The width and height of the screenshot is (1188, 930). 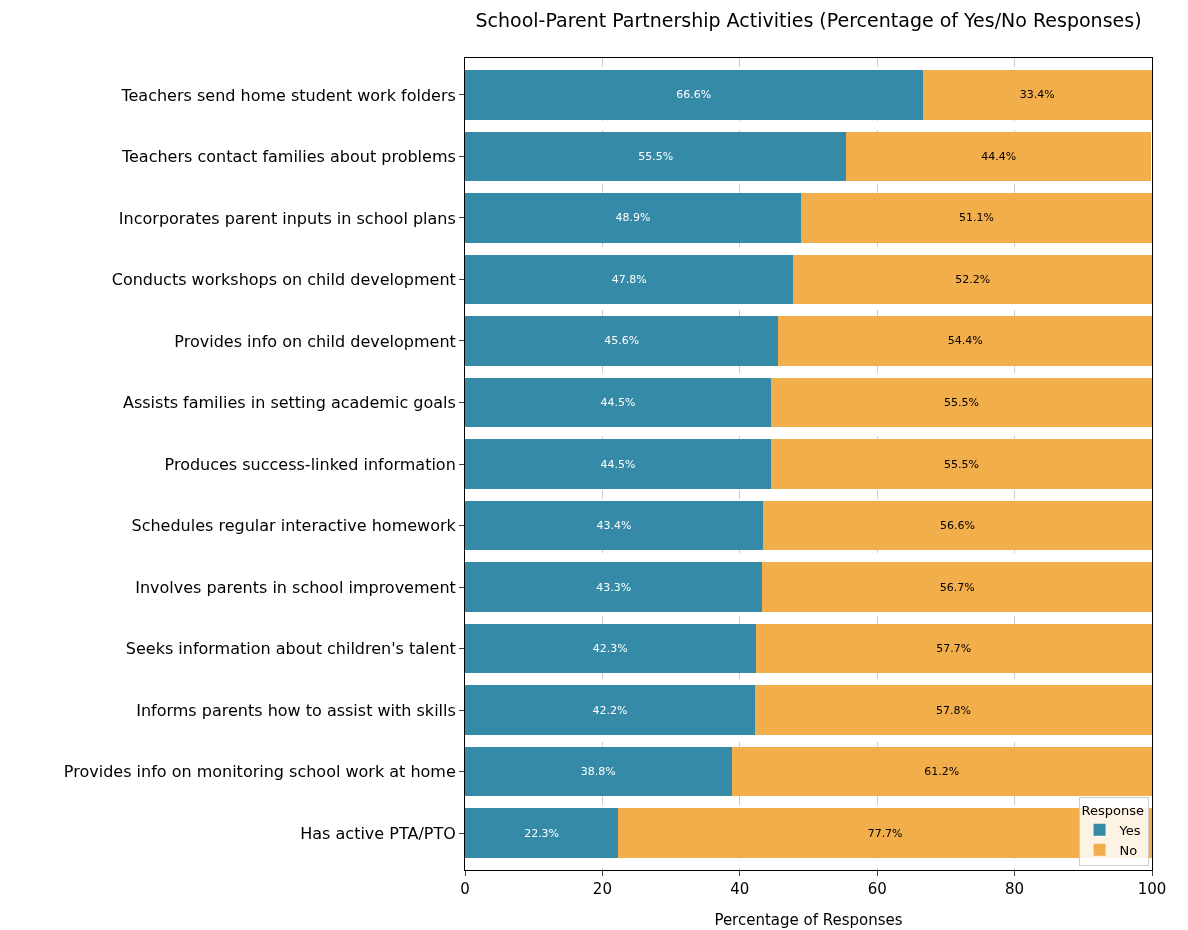 I want to click on data-label: 54.4%, so click(x=965, y=341).